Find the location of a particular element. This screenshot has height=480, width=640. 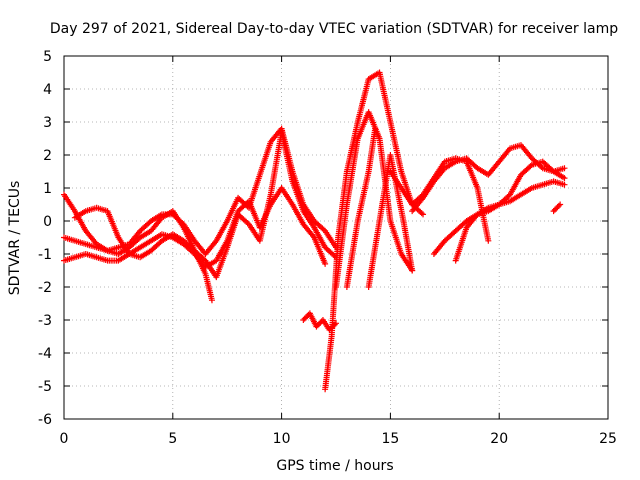

y-tick-label: 0 is located at coordinates (47, 222).